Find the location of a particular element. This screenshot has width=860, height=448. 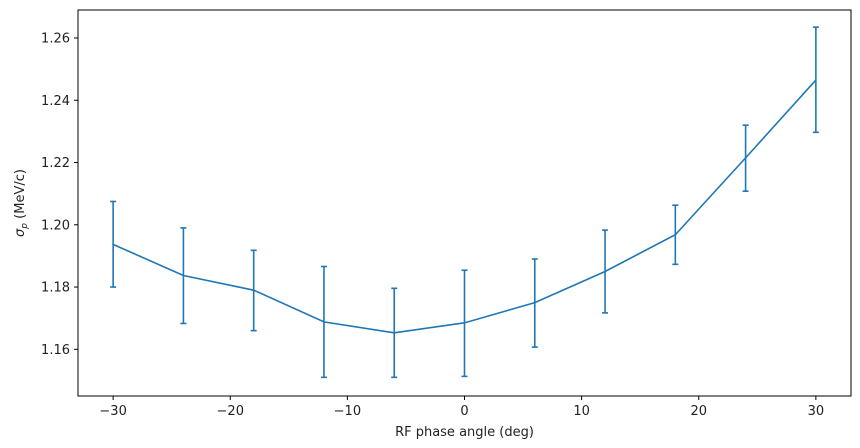

y-axis-label: σp (MeV/c) is located at coordinates (21, 203).